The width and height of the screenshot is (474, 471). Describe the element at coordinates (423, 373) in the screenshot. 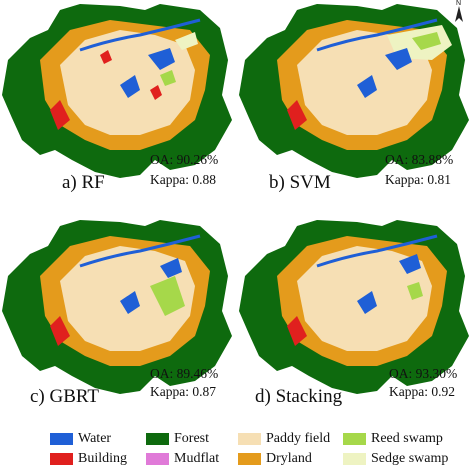

I see `oa-value: OA: 93.30%` at that location.